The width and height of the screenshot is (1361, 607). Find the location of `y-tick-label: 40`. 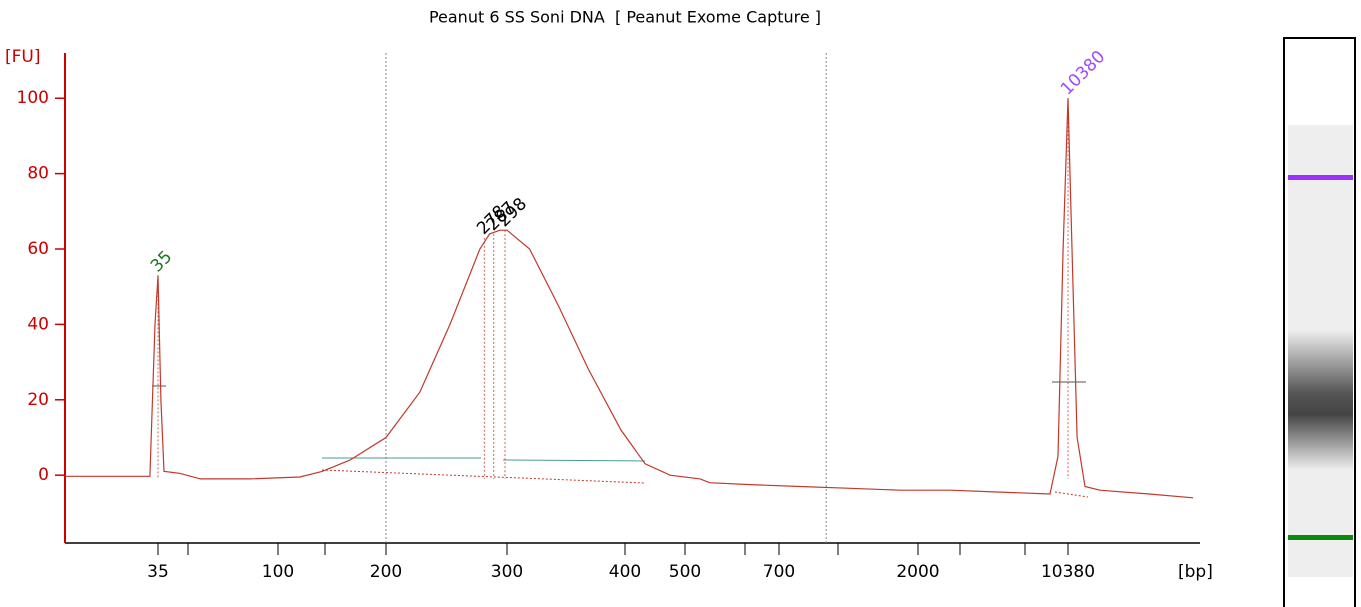

y-tick-label: 40 is located at coordinates (38, 324).